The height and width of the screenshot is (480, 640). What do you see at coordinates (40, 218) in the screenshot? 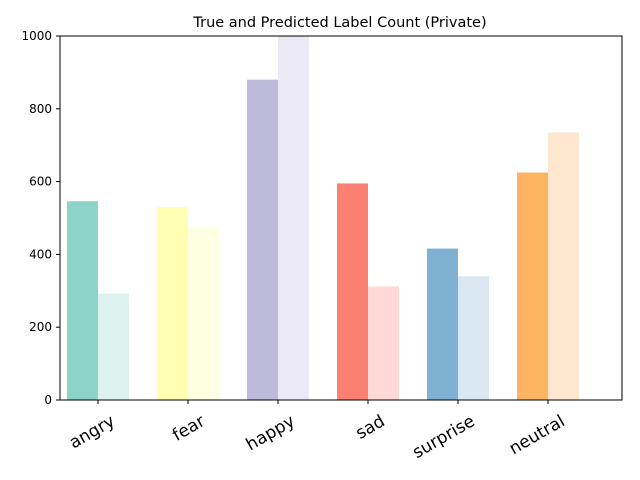
I see `y-axis: 0 200 400 600 800 1000` at bounding box center [40, 218].